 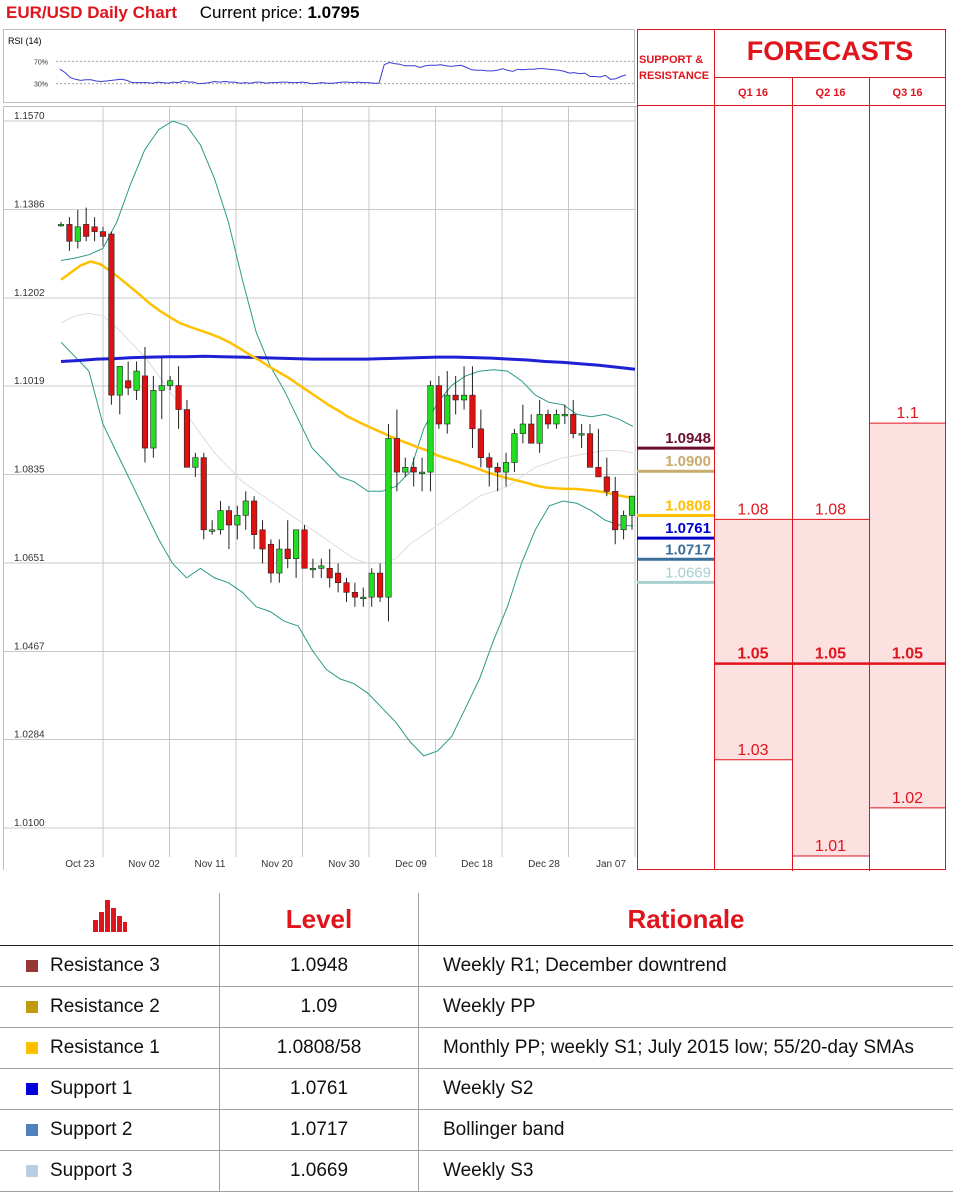 What do you see at coordinates (688, 505) in the screenshot?
I see `sr-level-label: 1.0808` at bounding box center [688, 505].